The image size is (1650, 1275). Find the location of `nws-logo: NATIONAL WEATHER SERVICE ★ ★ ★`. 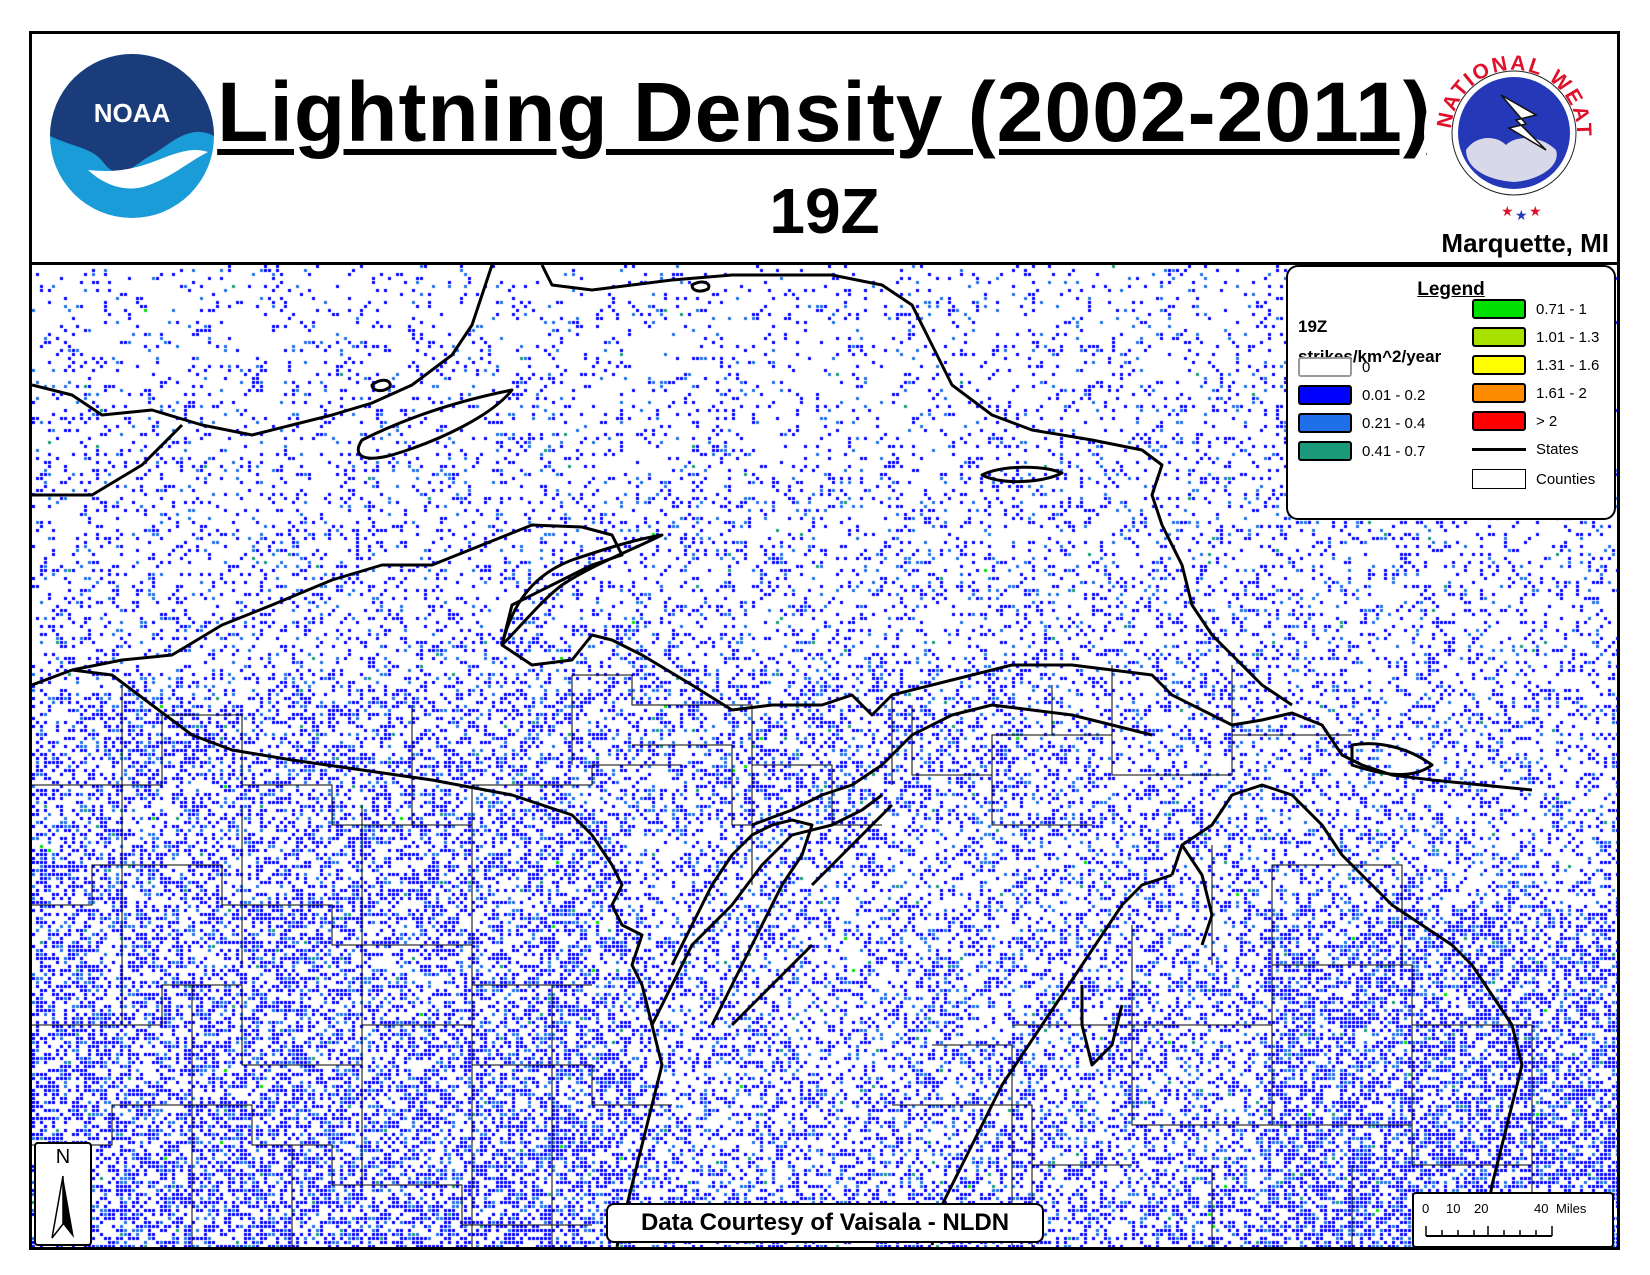

nws-logo: NATIONAL WEATHER SERVICE ★ ★ ★ is located at coordinates (1512, 131).